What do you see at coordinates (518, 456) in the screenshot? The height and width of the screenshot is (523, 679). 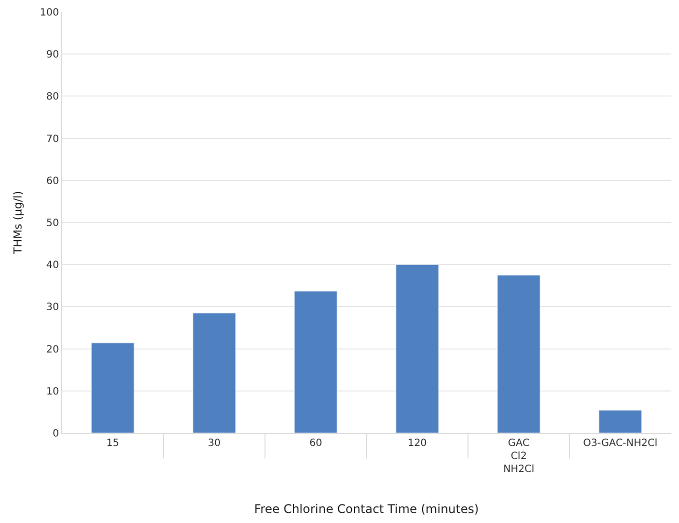 I see `x-tick-label: GAC Cl2 NH2Cl` at bounding box center [518, 456].